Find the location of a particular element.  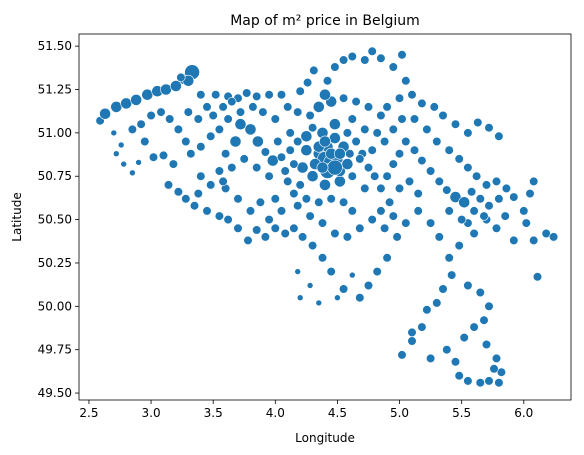

x-tick-label: 3.5 is located at coordinates (213, 413).